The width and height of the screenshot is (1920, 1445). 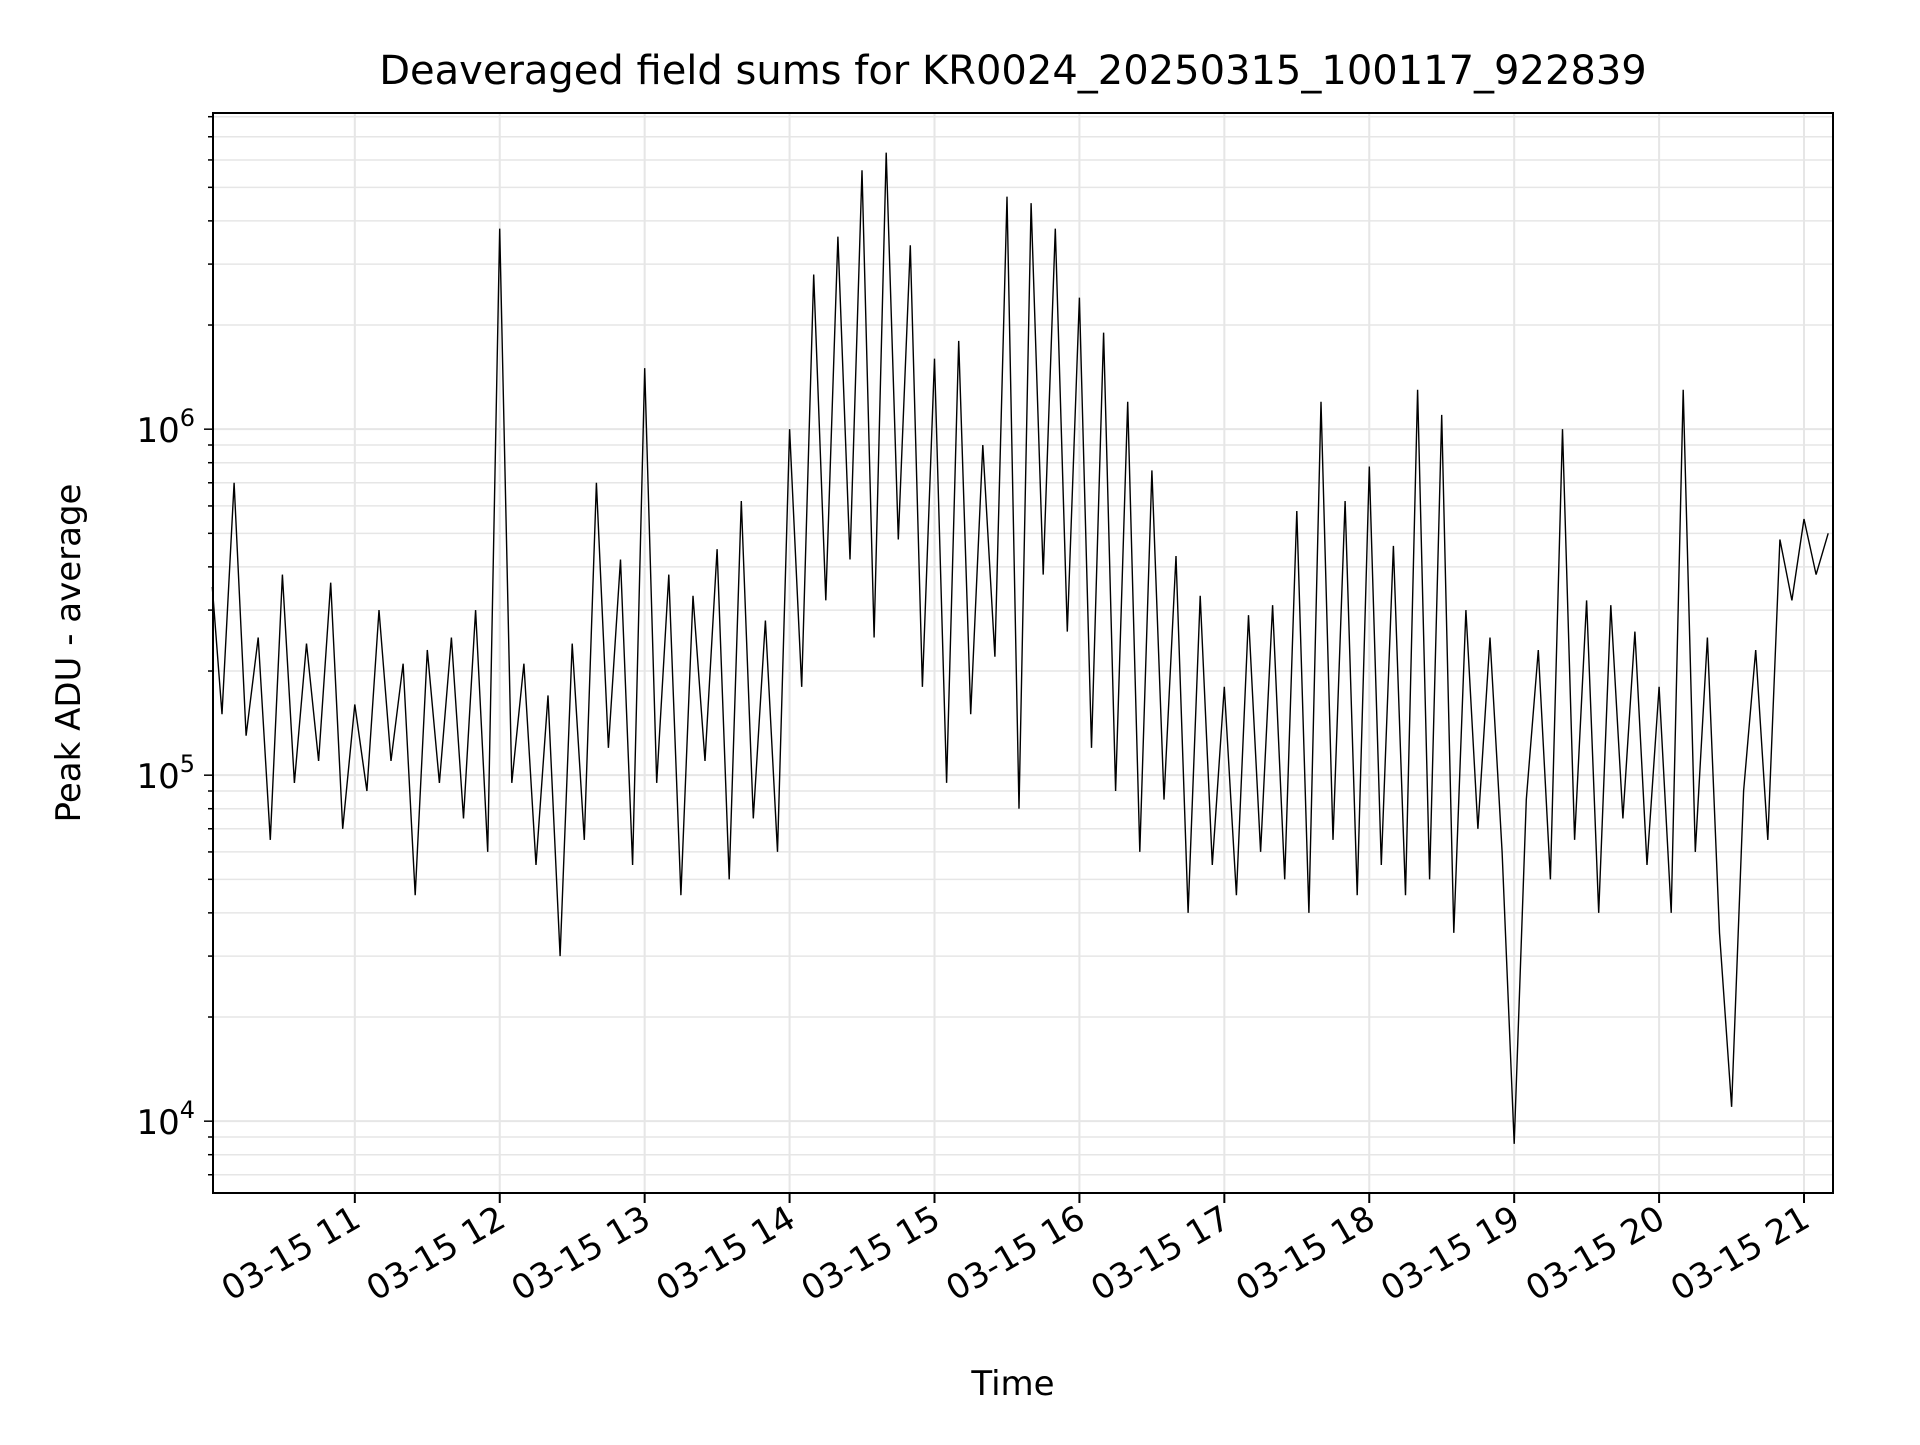 What do you see at coordinates (69, 653) in the screenshot?
I see `y-axis-label: Peak ADU - average` at bounding box center [69, 653].